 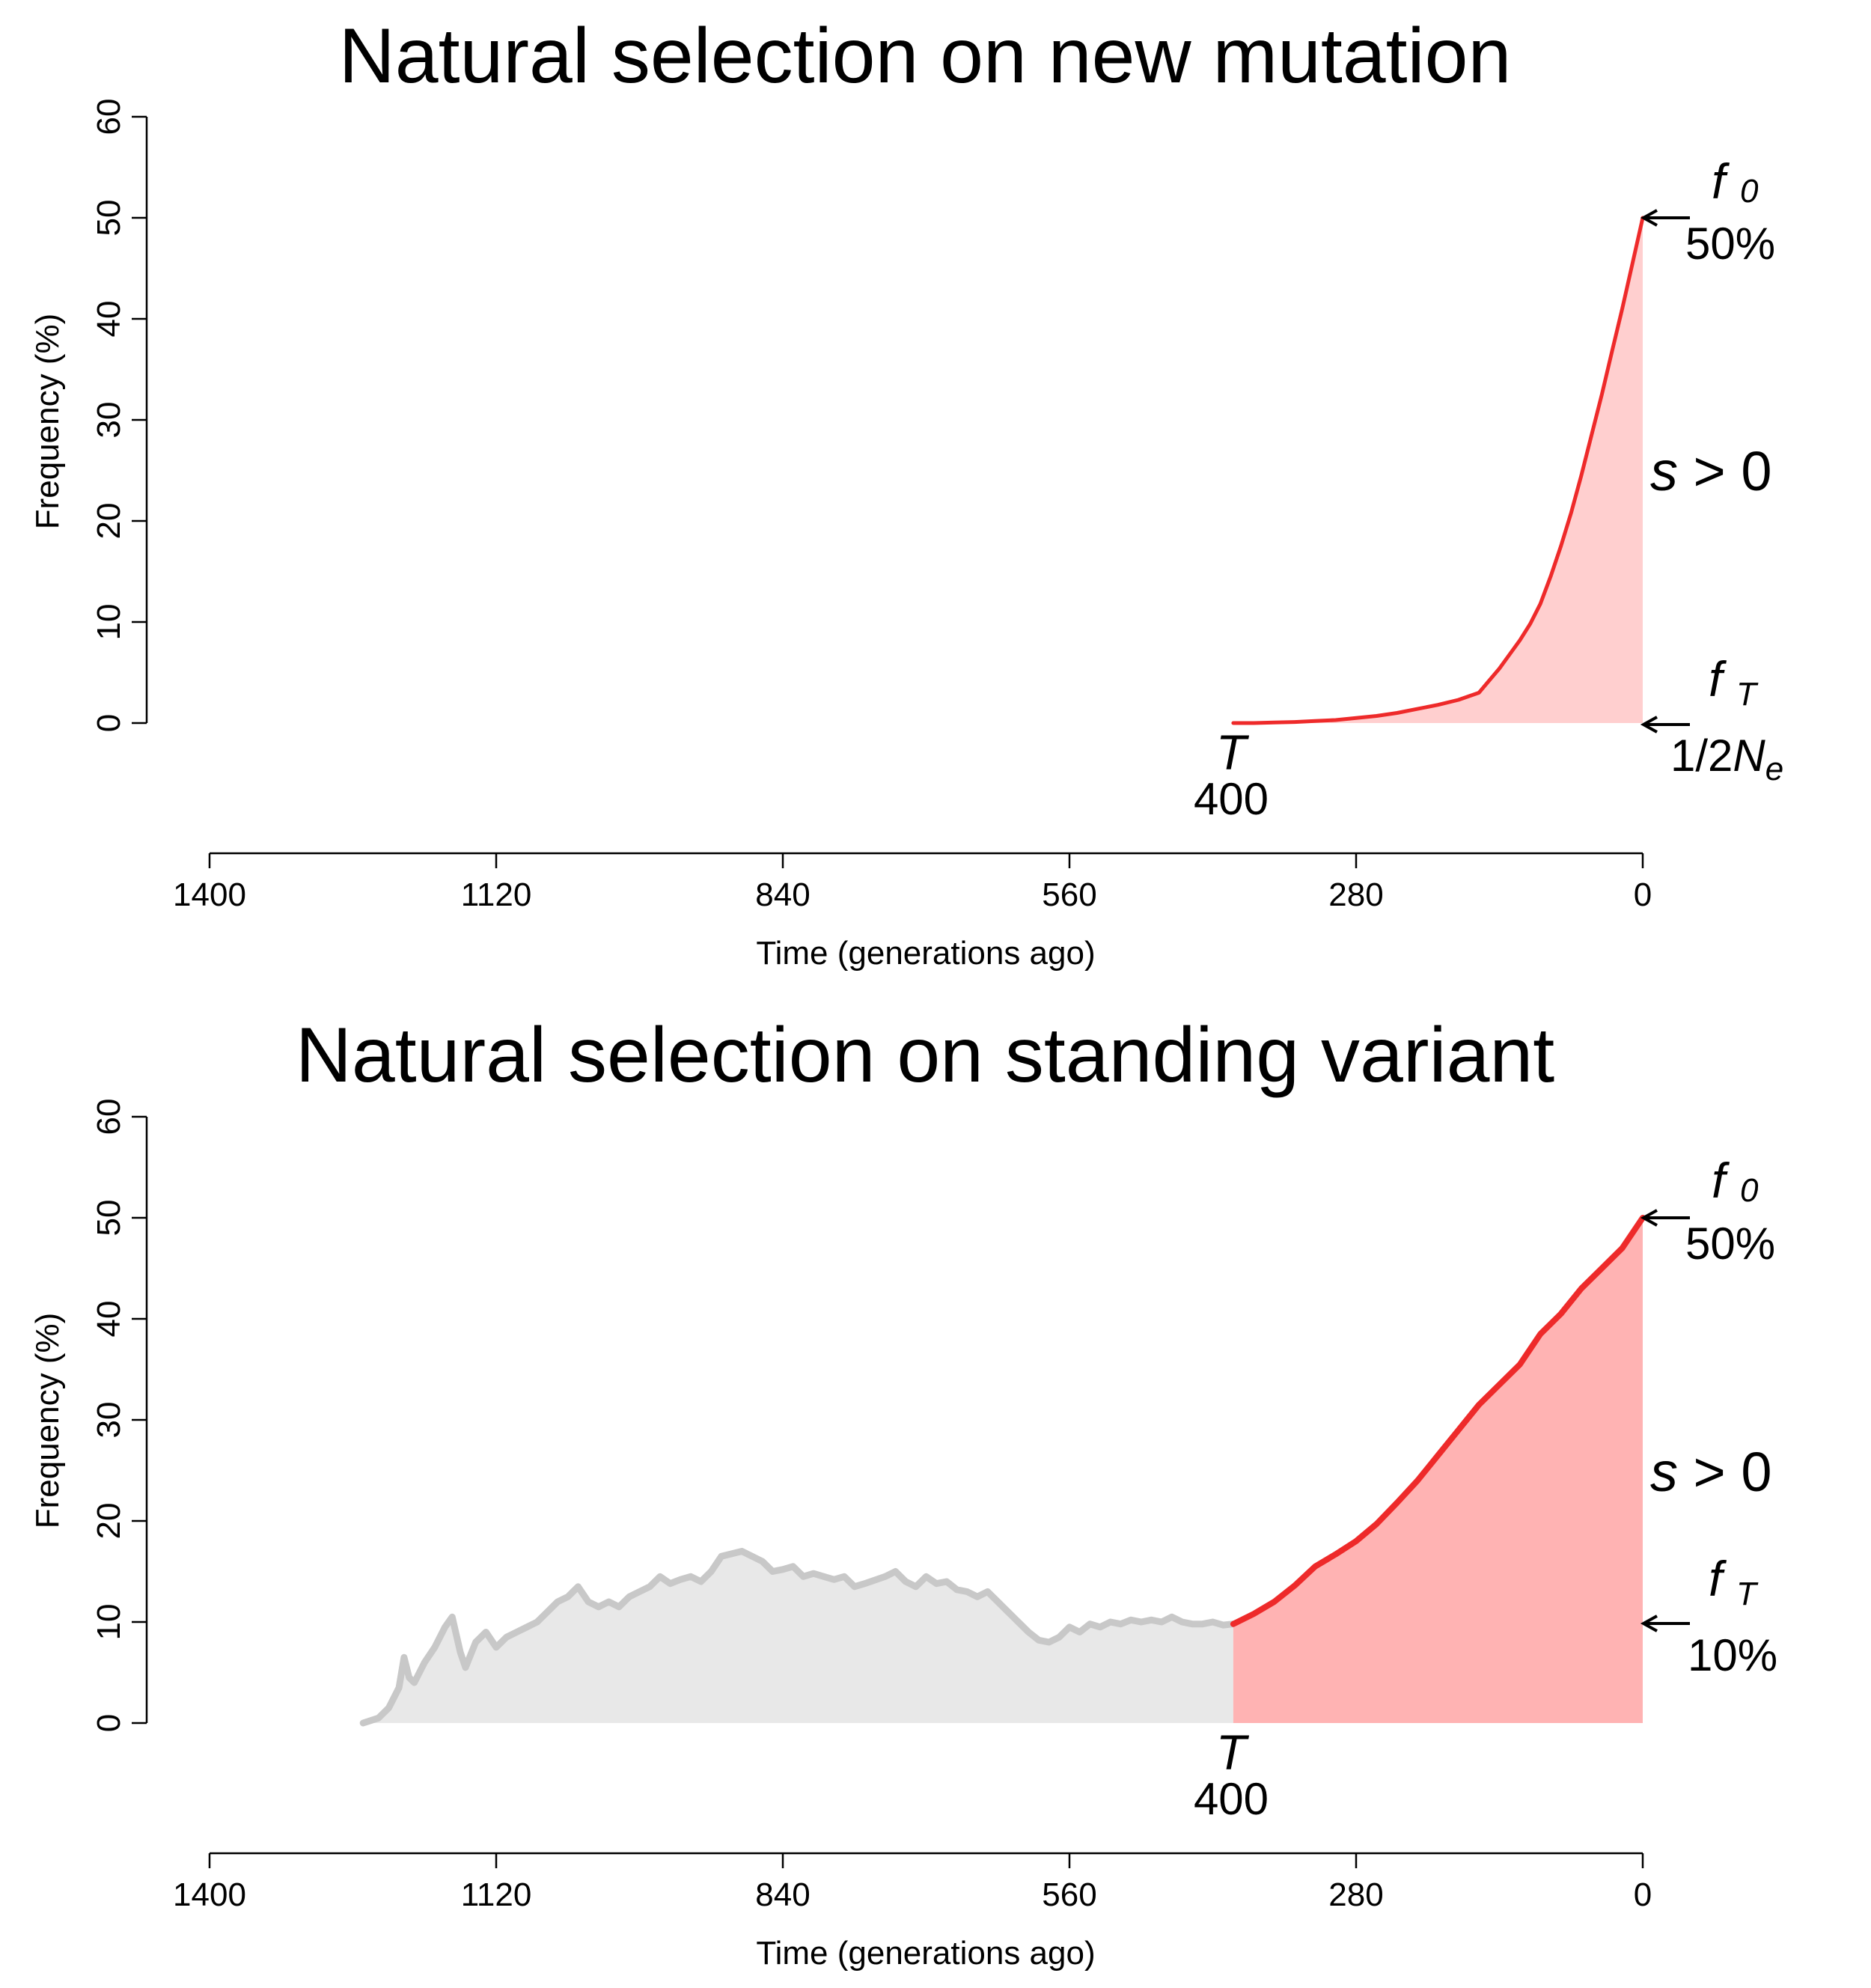 I want to click on fT-value-subscript: e, so click(x=1774, y=769).